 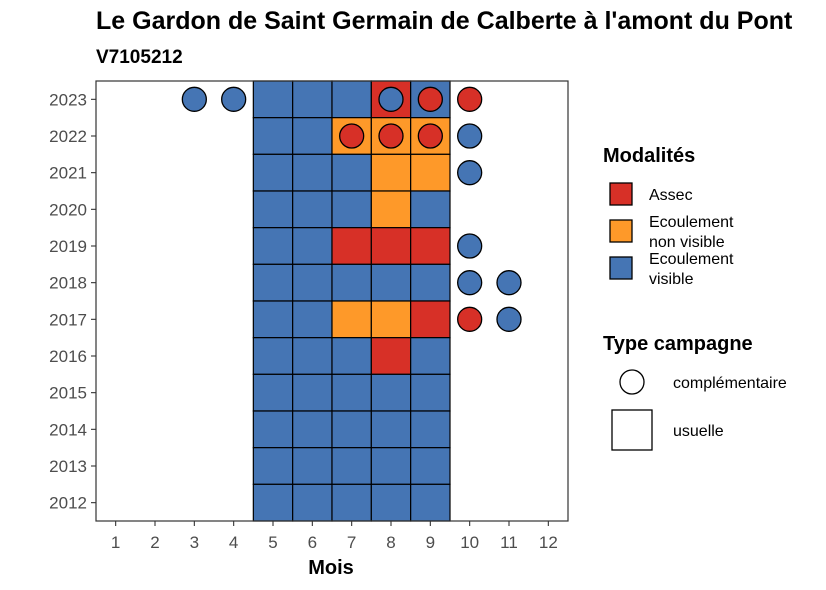 What do you see at coordinates (68, 503) in the screenshot?
I see `y-tick-label-2012: 2012` at bounding box center [68, 503].